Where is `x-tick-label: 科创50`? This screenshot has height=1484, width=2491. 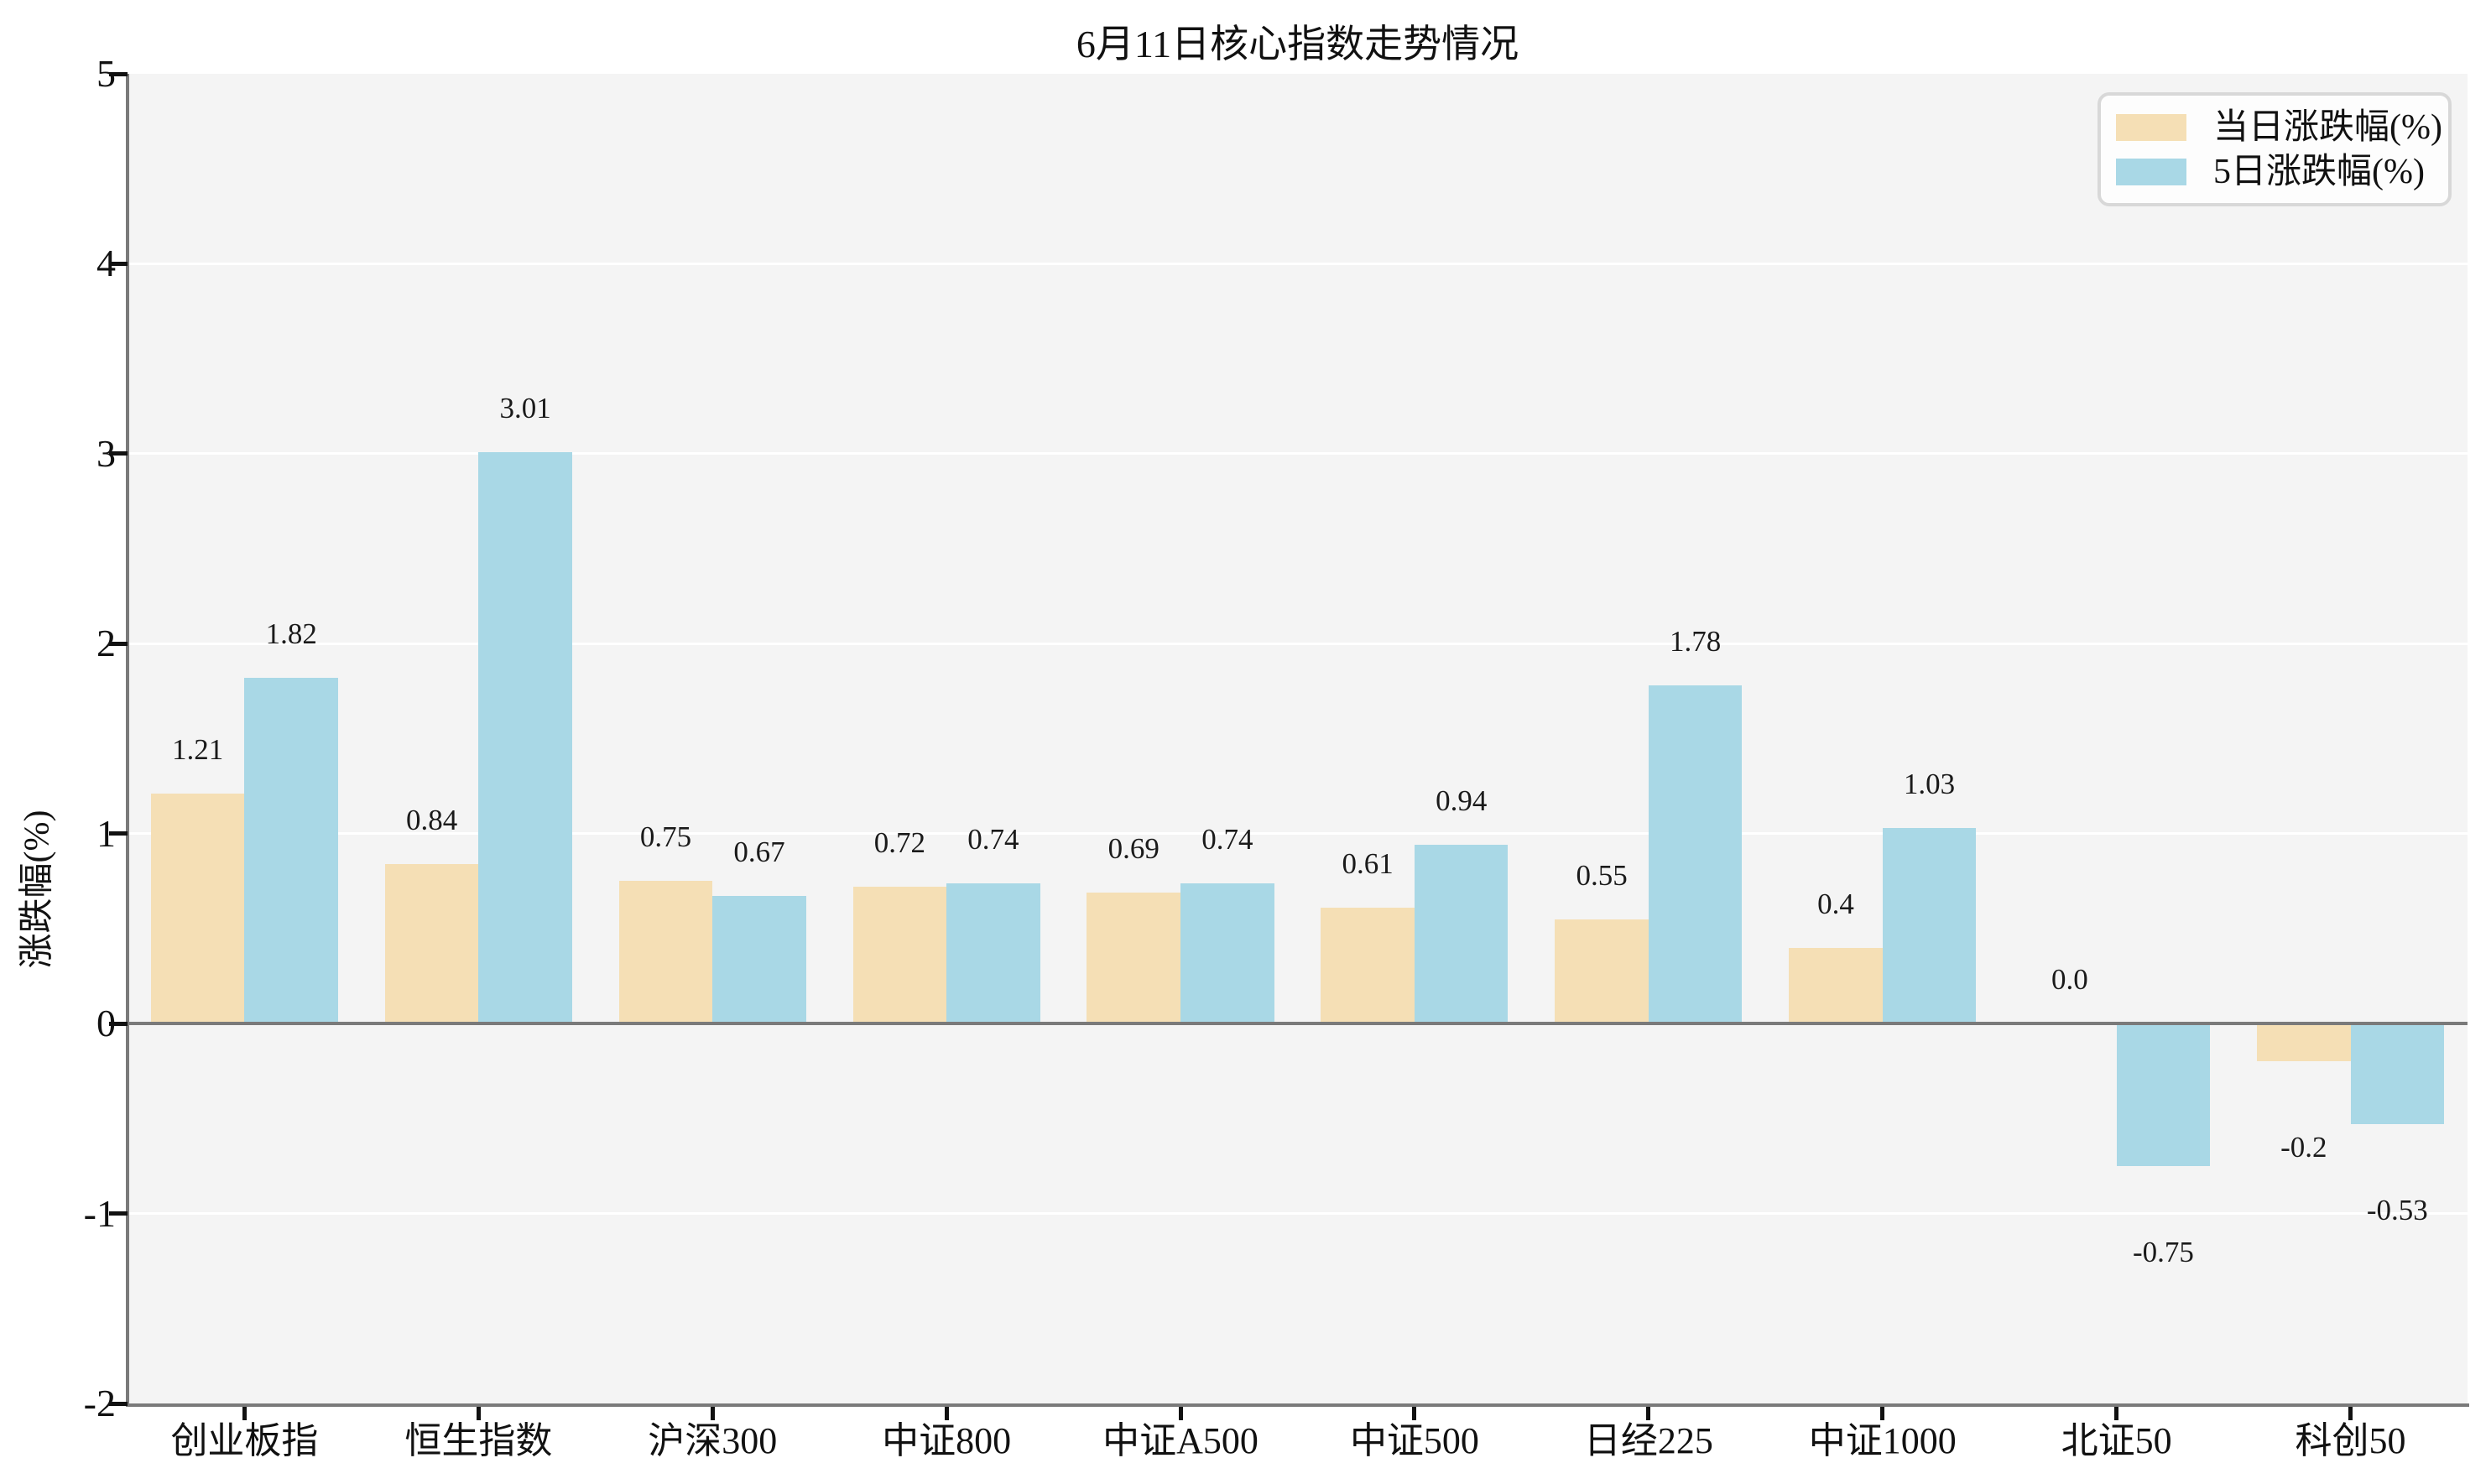 x-tick-label: 科创50 is located at coordinates (2350, 1440).